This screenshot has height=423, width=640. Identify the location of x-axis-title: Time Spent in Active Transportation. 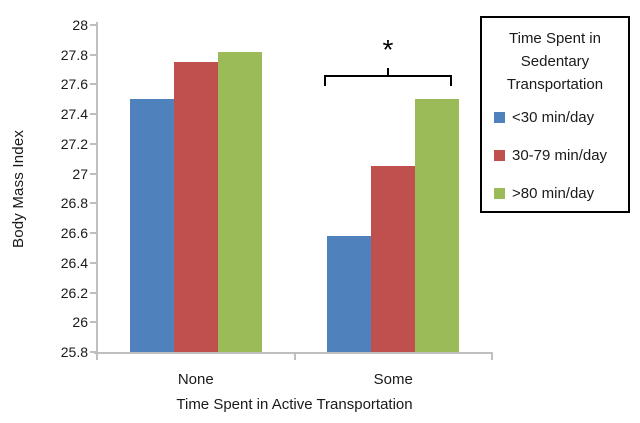
(294, 404).